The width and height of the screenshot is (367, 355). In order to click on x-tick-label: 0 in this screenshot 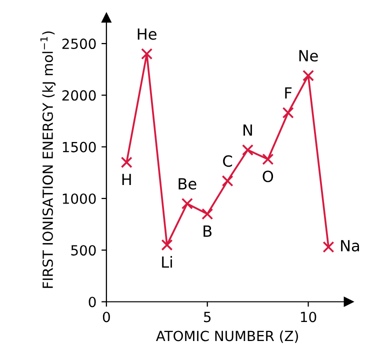, I will do `click(106, 317)`.